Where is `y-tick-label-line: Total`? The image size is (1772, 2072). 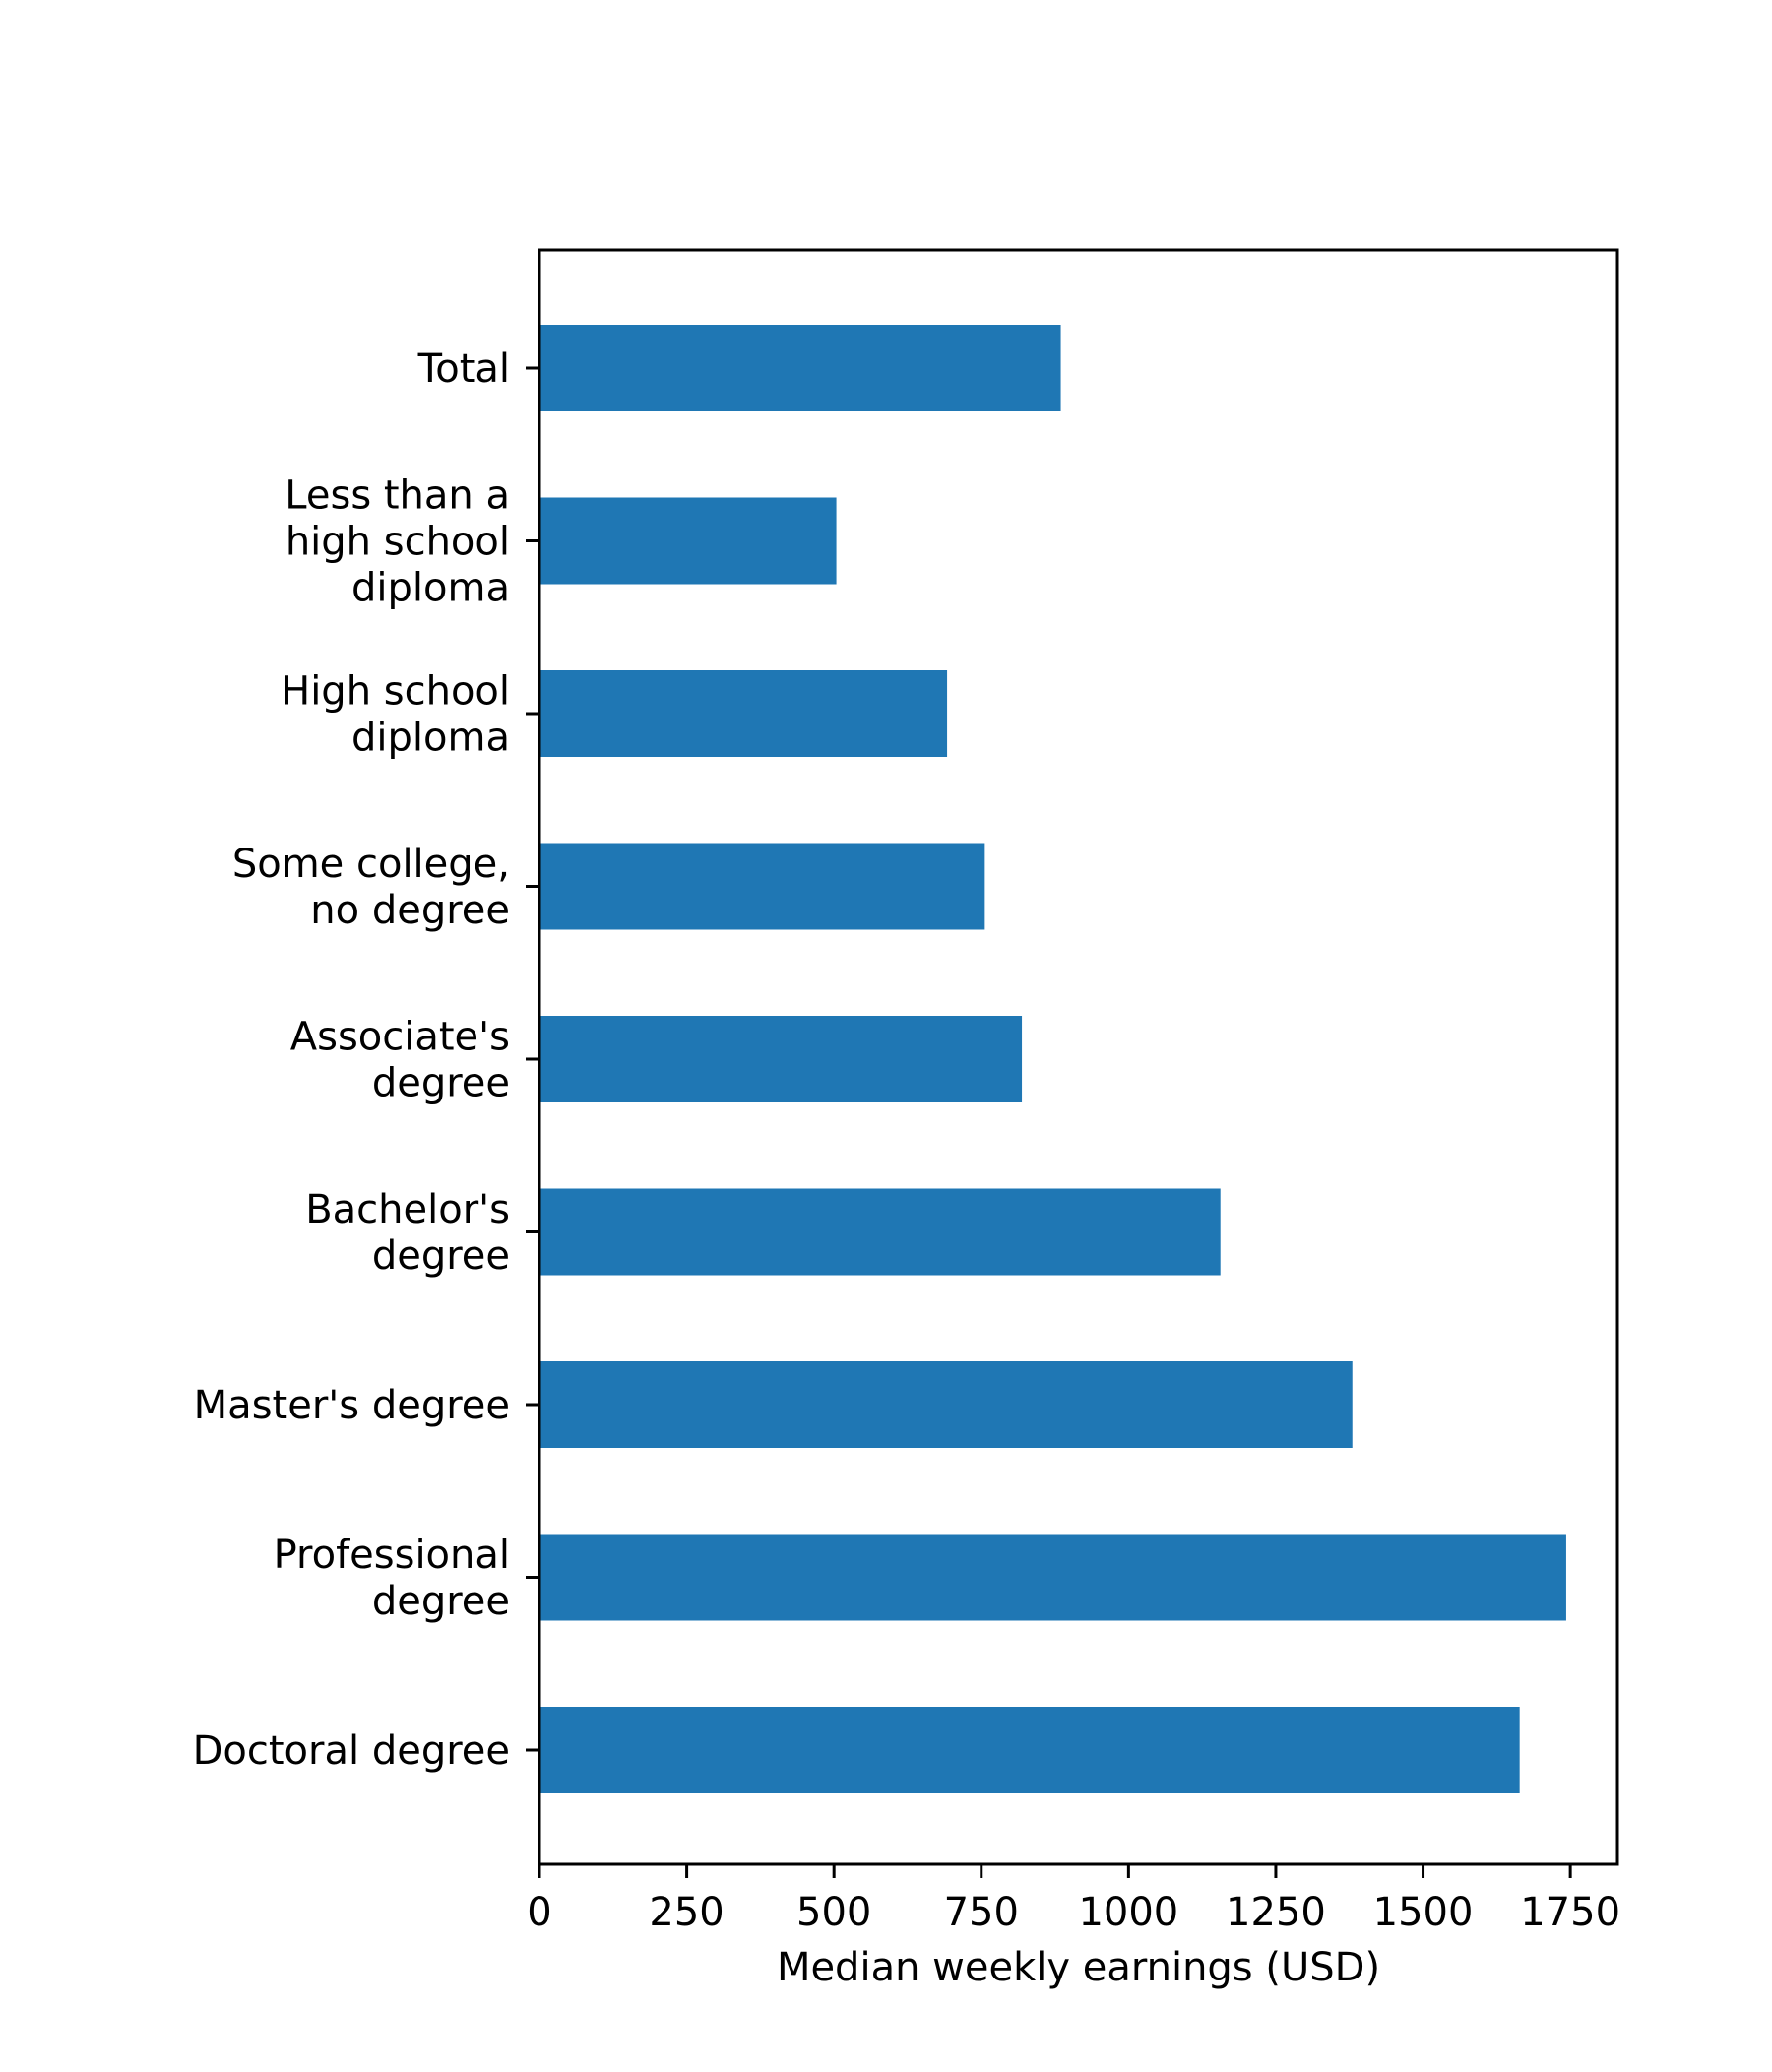 y-tick-label-line: Total is located at coordinates (463, 369).